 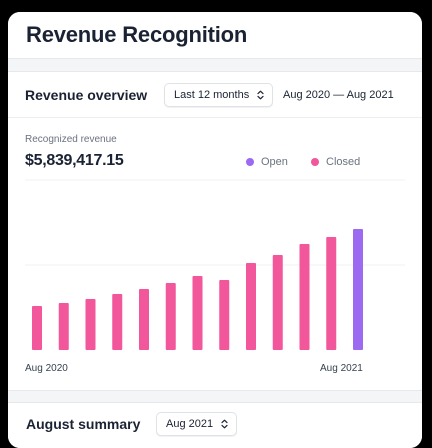 What do you see at coordinates (190, 424) in the screenshot?
I see `summary-period-select-value: Aug 2021` at bounding box center [190, 424].